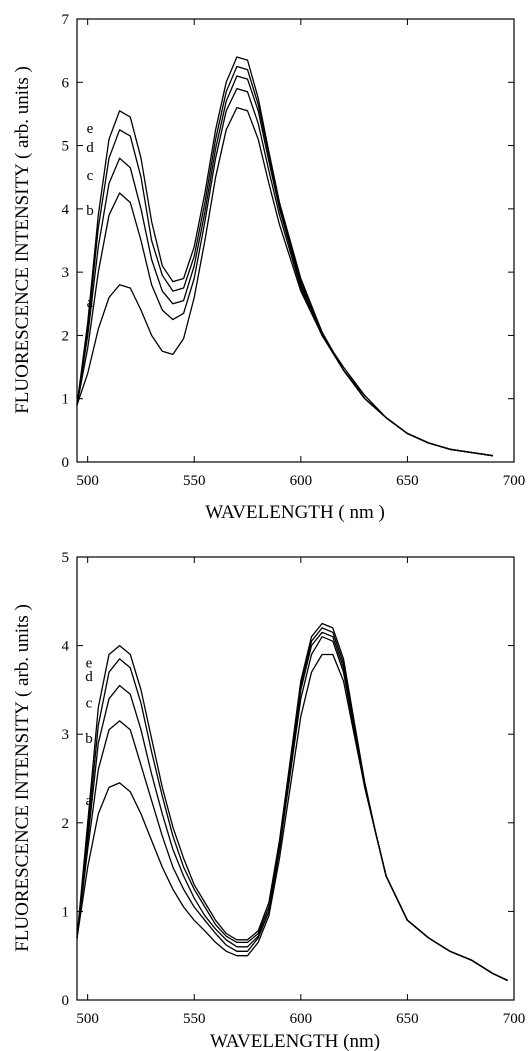 The image size is (529, 1051). Describe the element at coordinates (66, 83) in the screenshot. I see `y-tick-label: 6` at that location.